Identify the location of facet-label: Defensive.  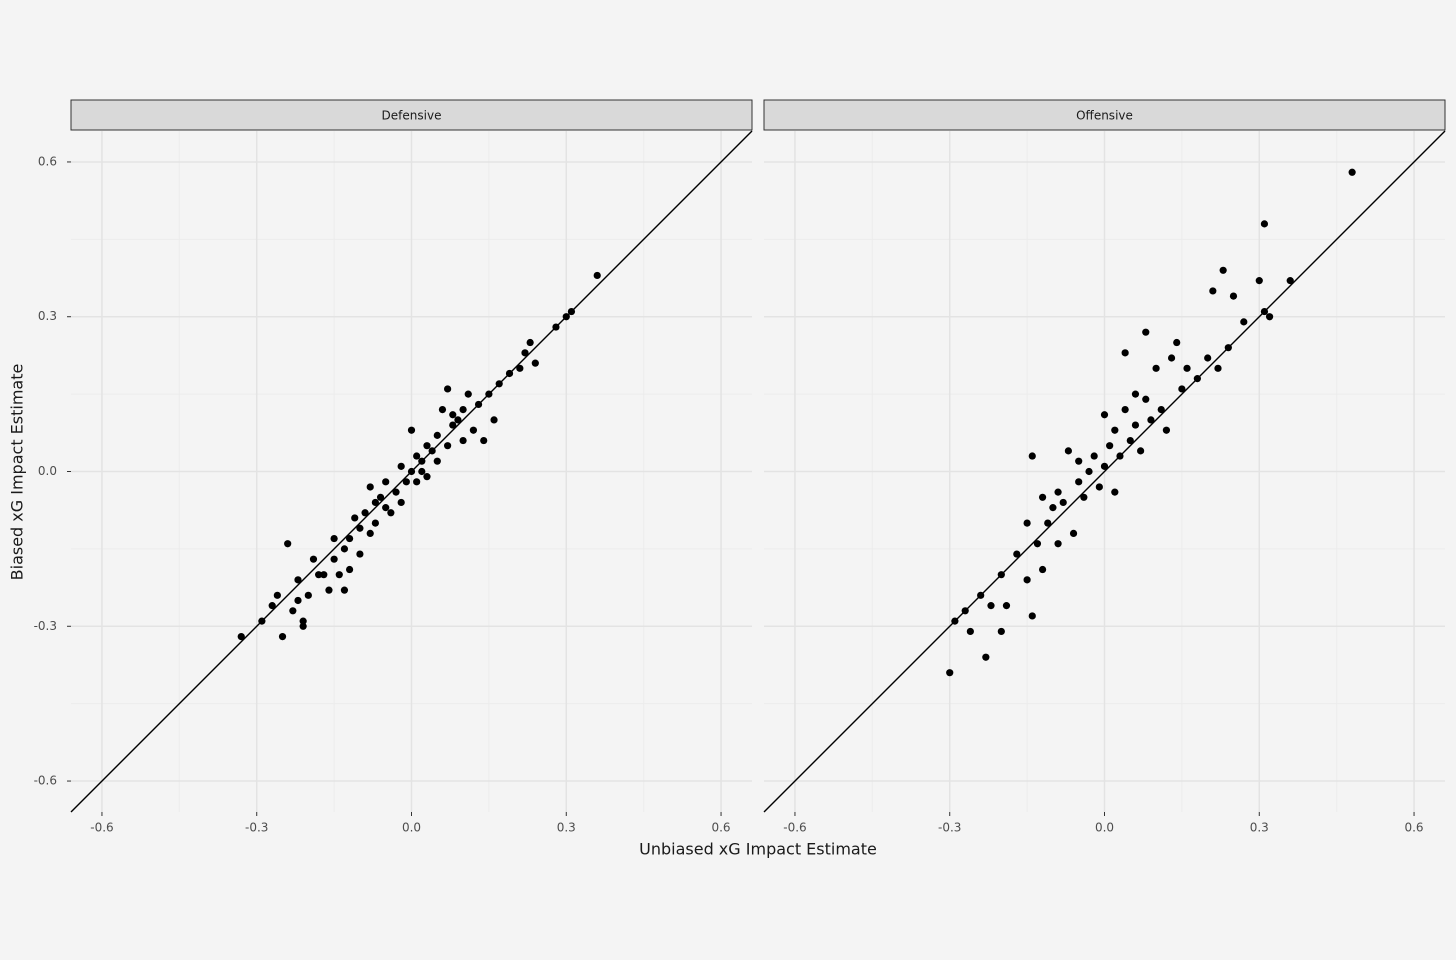
(412, 116).